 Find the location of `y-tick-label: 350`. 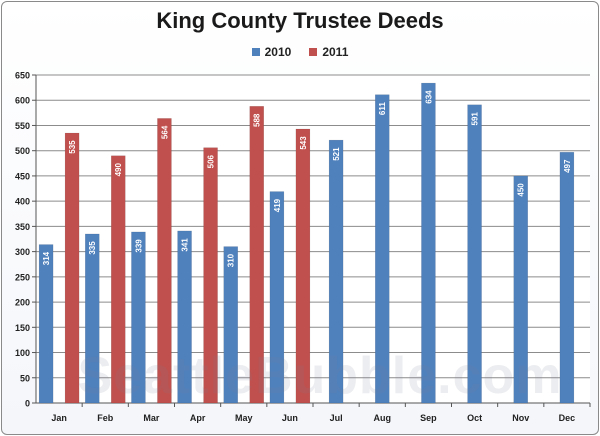

y-tick-label: 350 is located at coordinates (22, 227).